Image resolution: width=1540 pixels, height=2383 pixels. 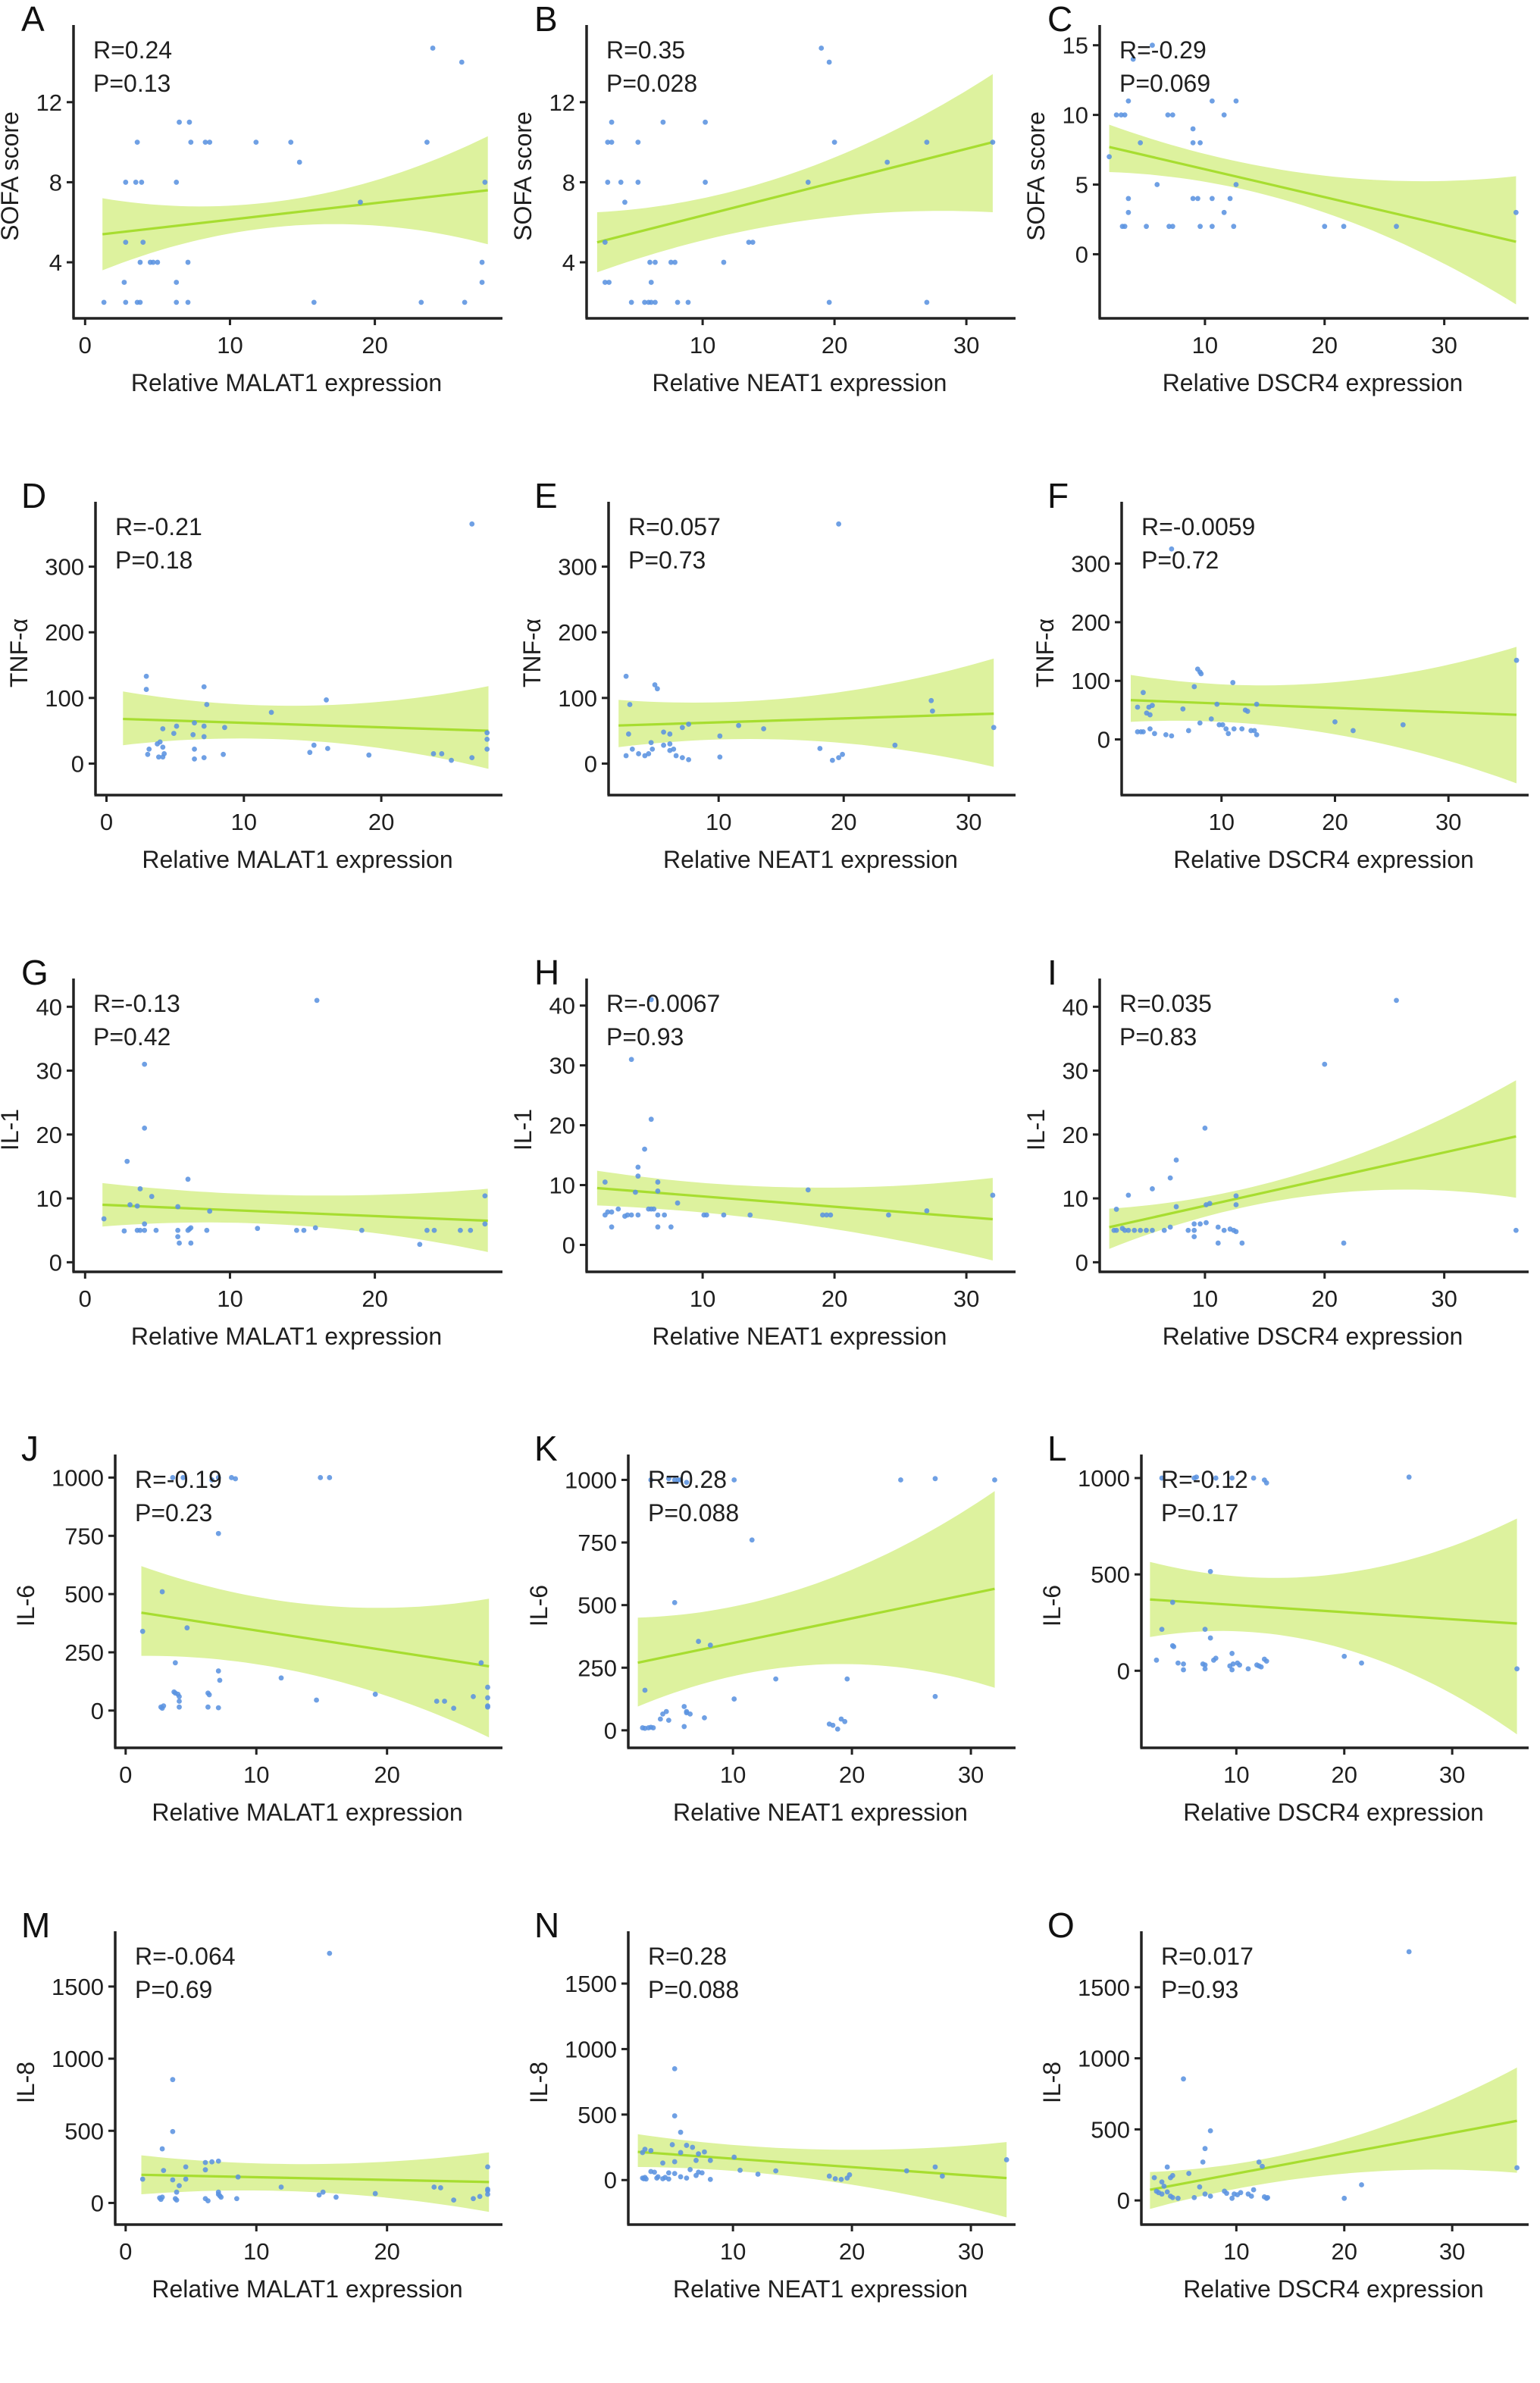 What do you see at coordinates (597, 1668) in the screenshot?
I see `y-tick-label: 250` at bounding box center [597, 1668].